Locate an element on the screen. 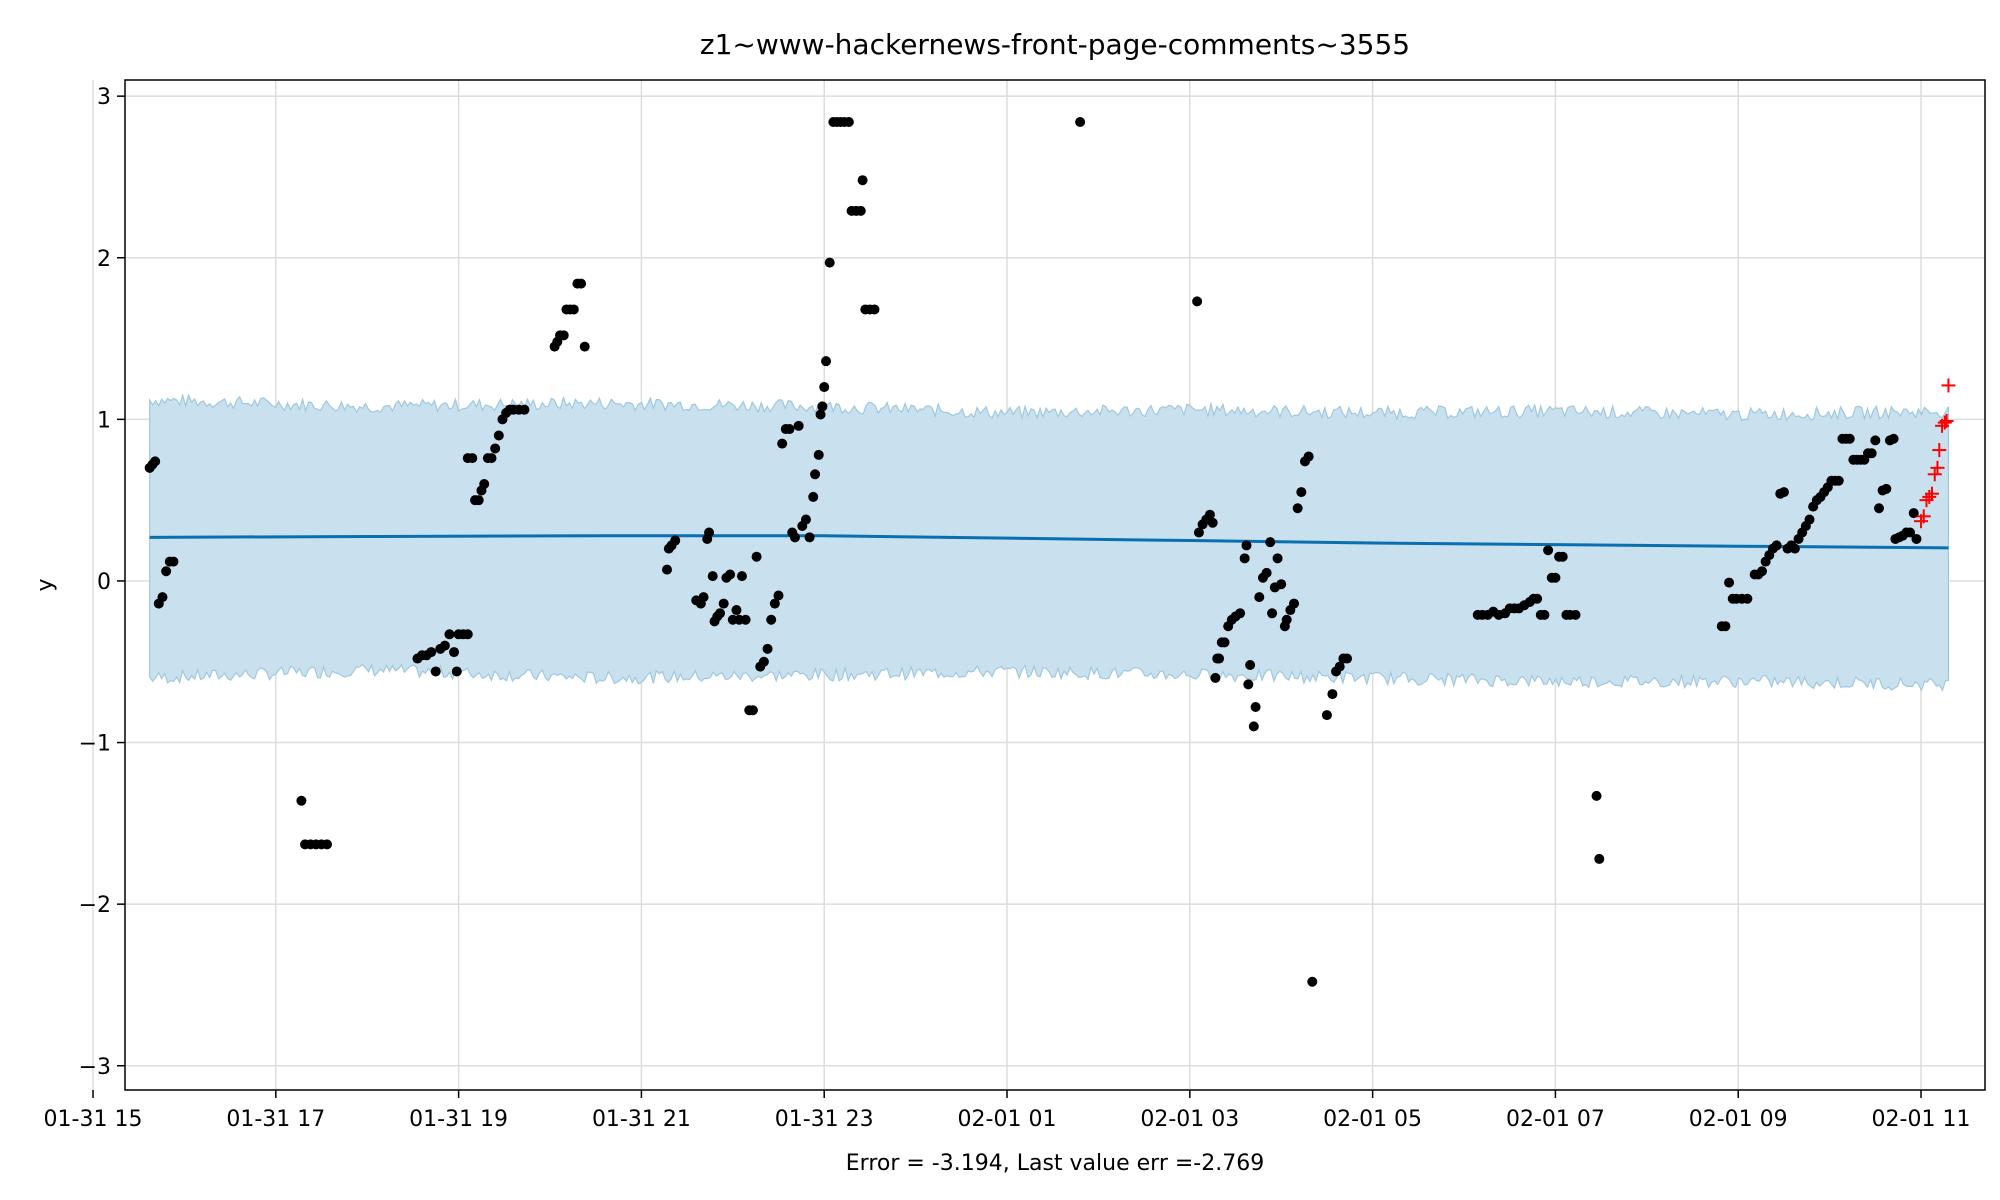 This screenshot has height=1200, width=2000. x-tick-label: 01-31 23 is located at coordinates (824, 1119).